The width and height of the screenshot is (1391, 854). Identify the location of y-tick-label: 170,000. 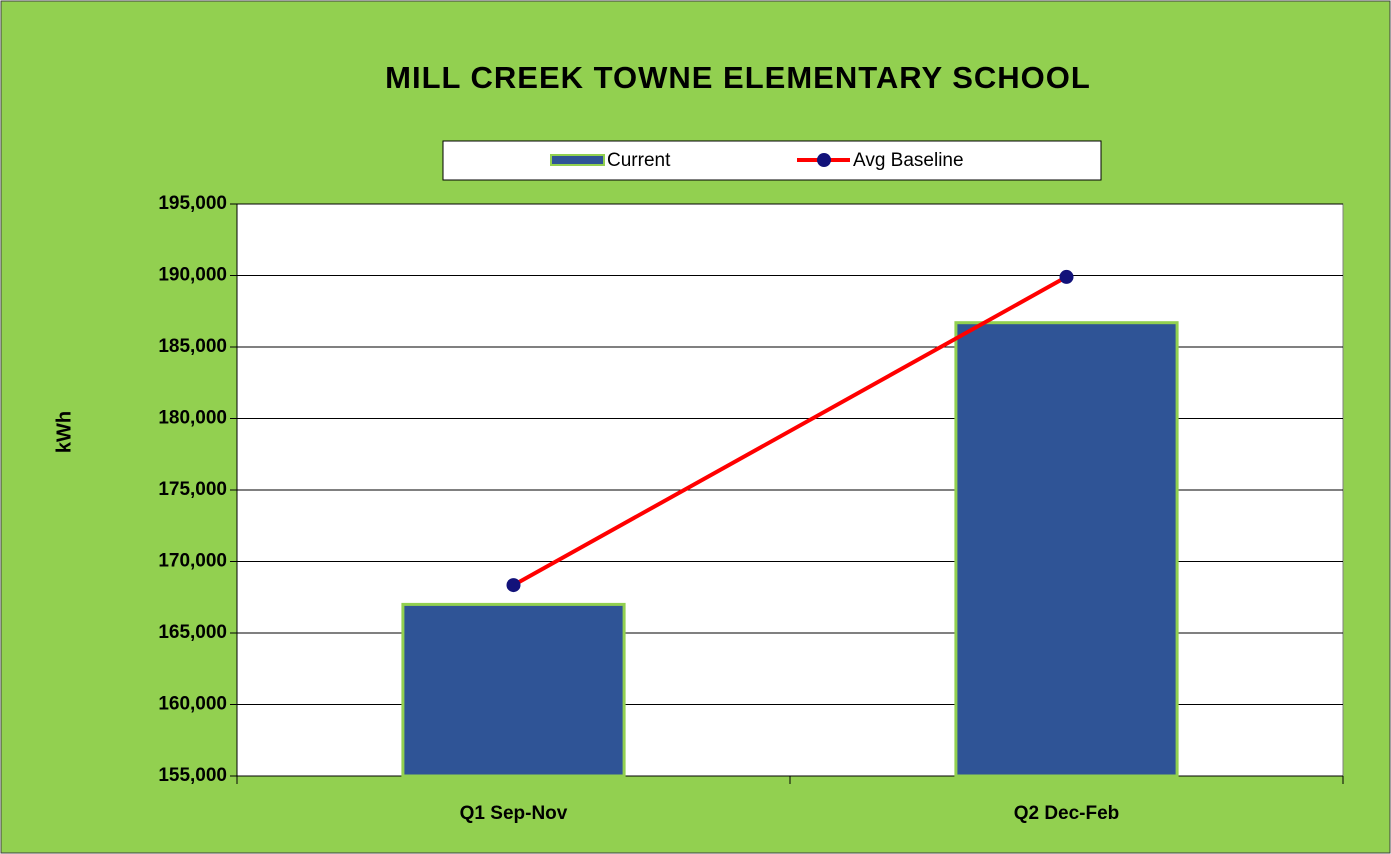
(192, 561).